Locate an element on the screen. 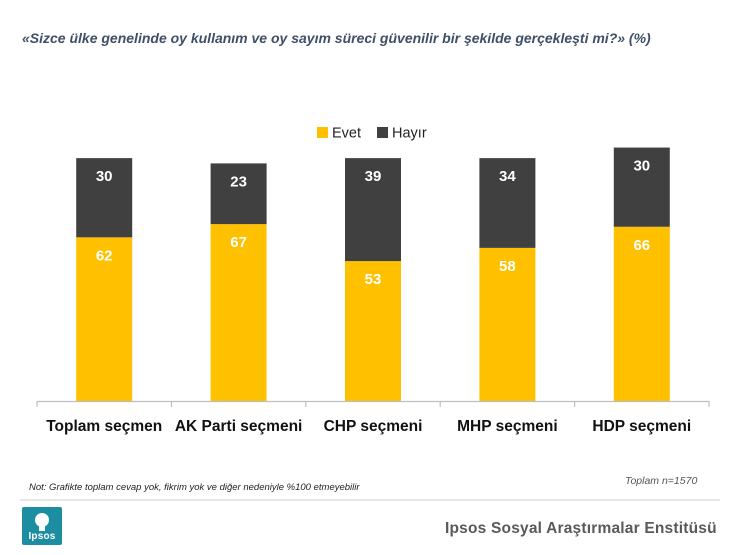  footer-organization: Ipsos Sosyal Araştırmalar Enstitüsü is located at coordinates (581, 528).